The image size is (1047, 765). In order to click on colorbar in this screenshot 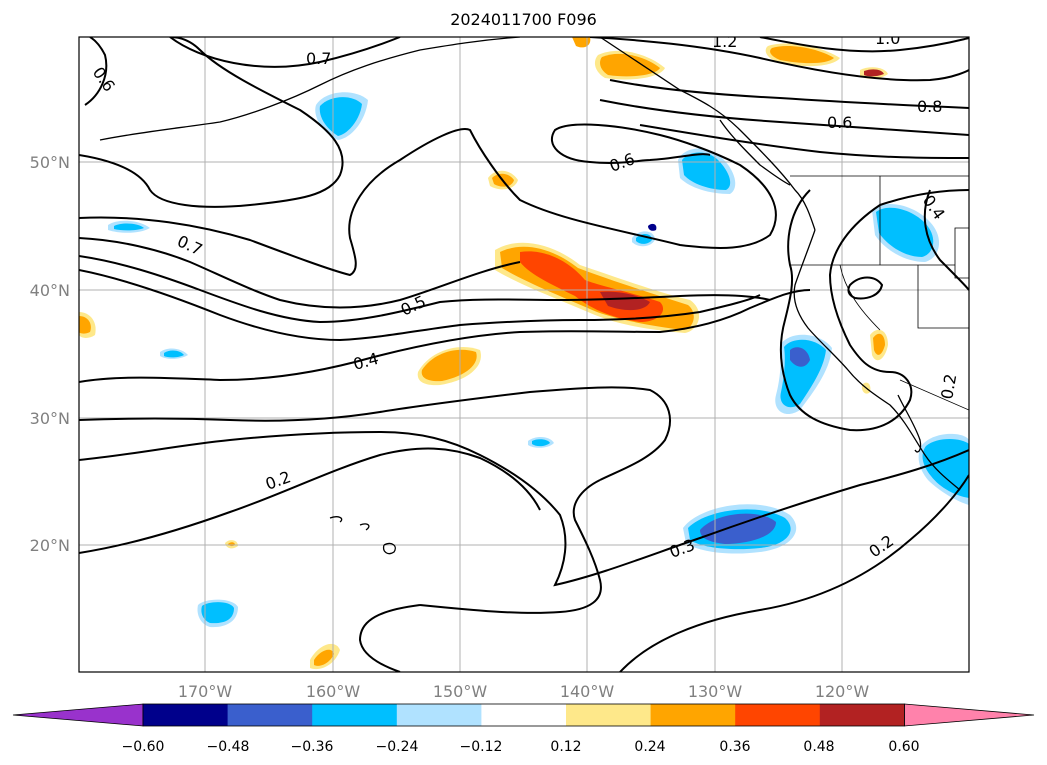, I will do `click(523, 715)`.